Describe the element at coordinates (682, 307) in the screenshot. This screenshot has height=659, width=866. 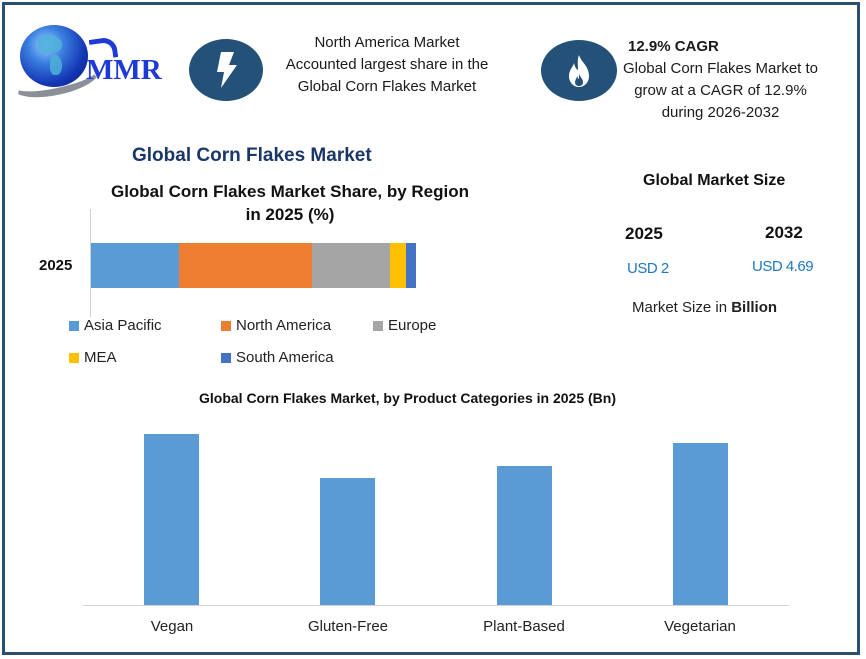
I see `market-size-note-prefix: Market Size in` at that location.